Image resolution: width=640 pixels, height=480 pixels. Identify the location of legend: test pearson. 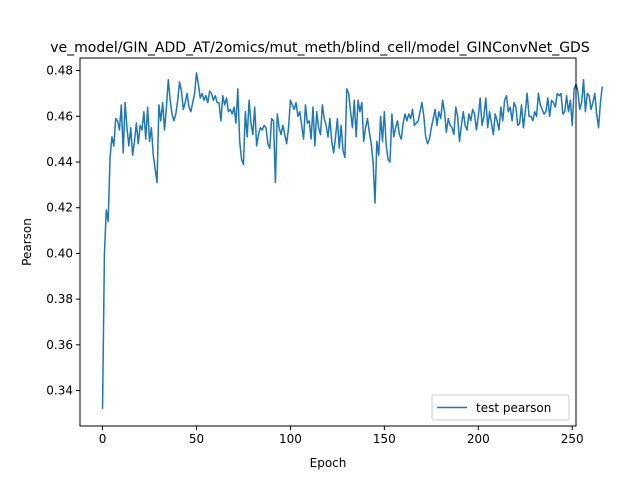
(500, 407).